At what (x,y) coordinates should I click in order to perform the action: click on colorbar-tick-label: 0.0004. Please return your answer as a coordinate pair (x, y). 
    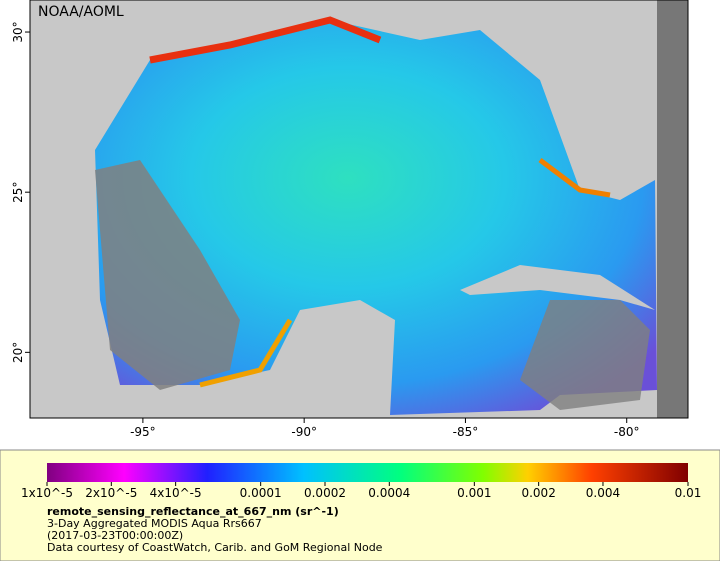
    Looking at the image, I should click on (389, 493).